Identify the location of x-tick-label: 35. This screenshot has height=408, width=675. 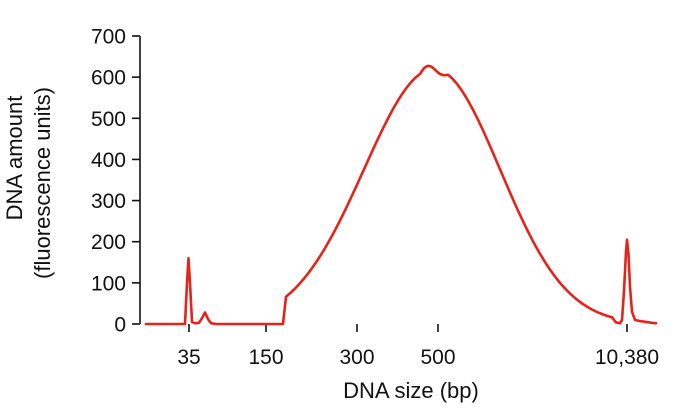
(188, 357).